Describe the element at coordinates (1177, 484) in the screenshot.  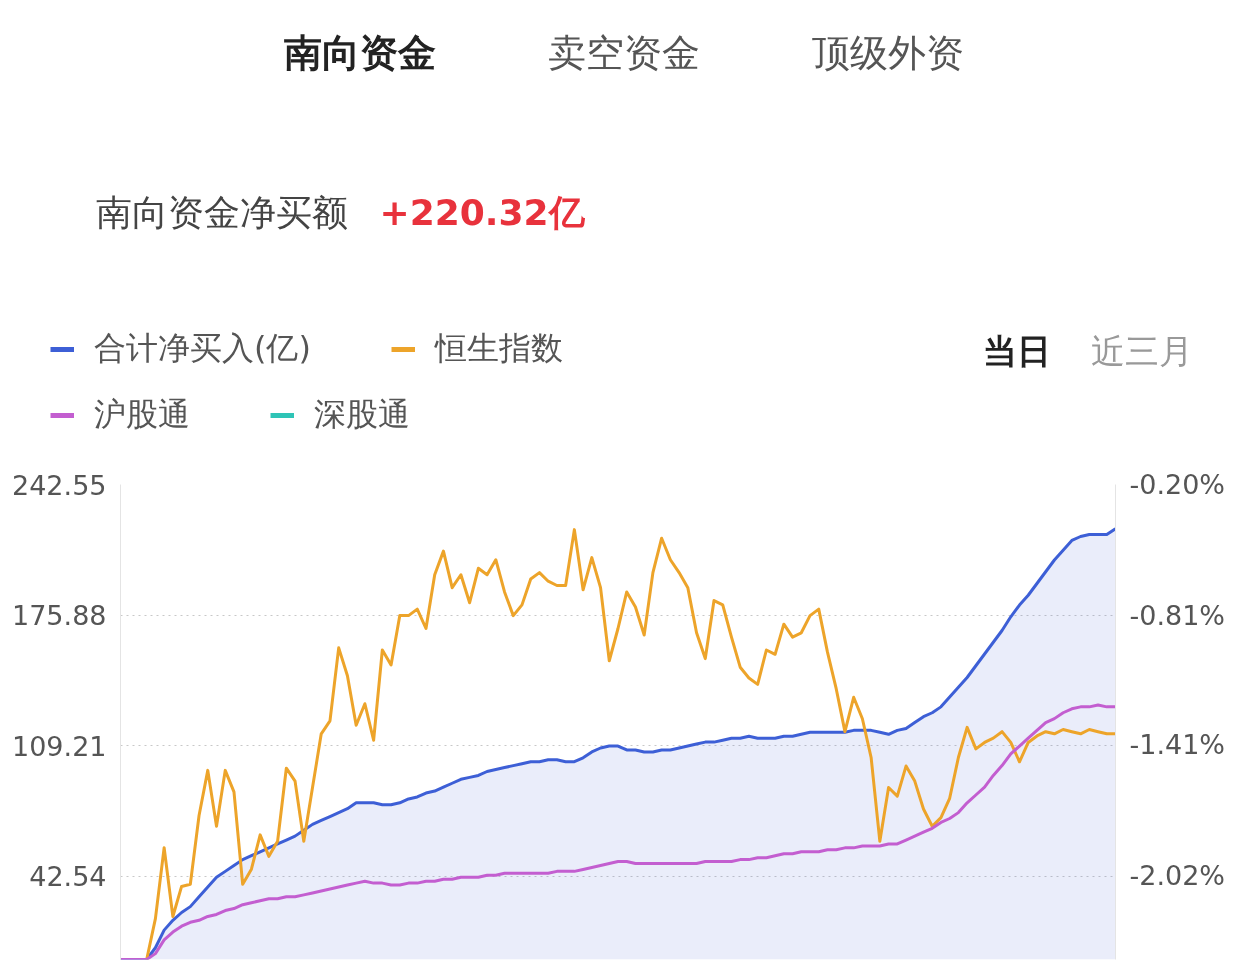
I see `y2-tick-label: -0.20%` at that location.